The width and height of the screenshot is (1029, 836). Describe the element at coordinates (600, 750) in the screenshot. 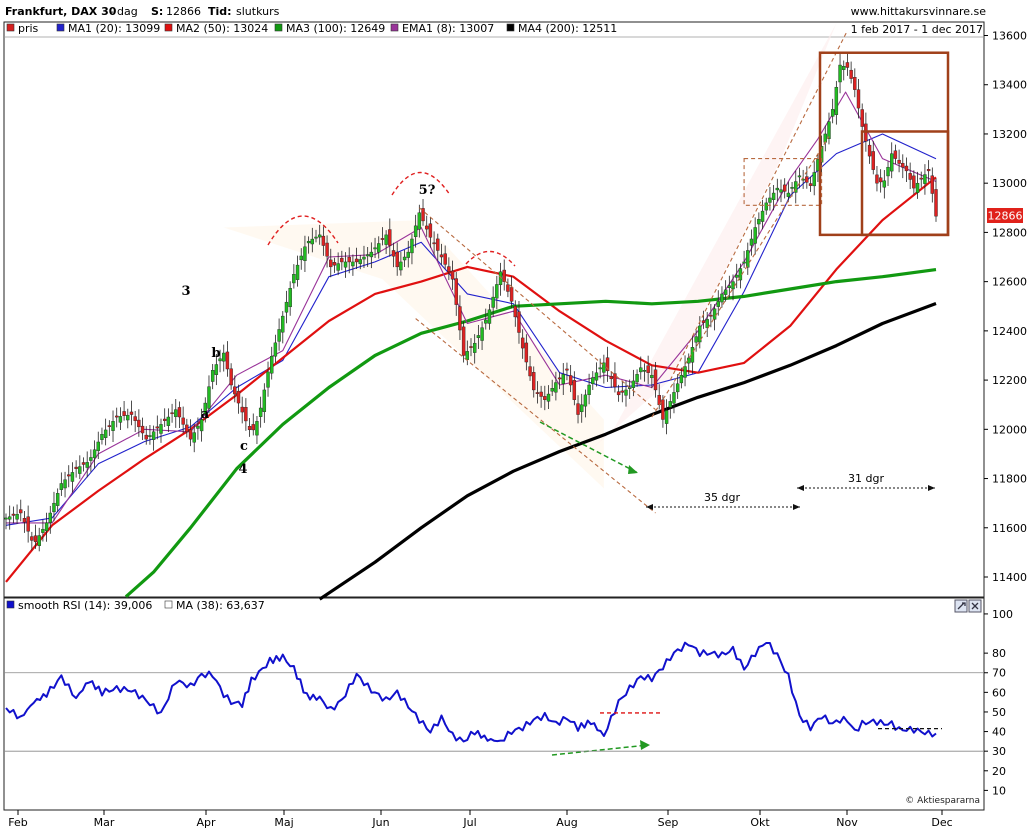

I see `divergence-arrow` at that location.